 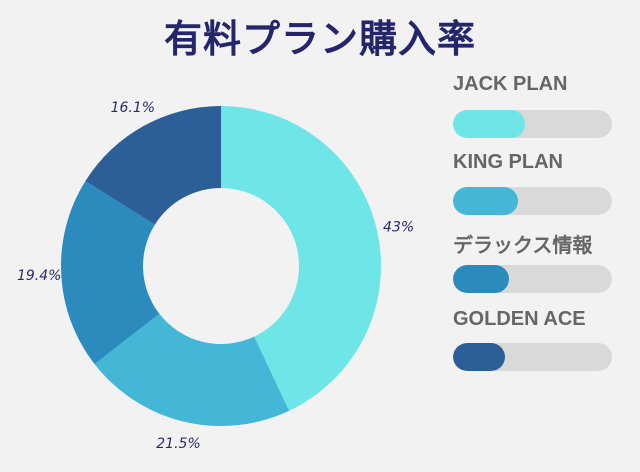 I want to click on legend-bar-jack-plan, so click(x=532, y=124).